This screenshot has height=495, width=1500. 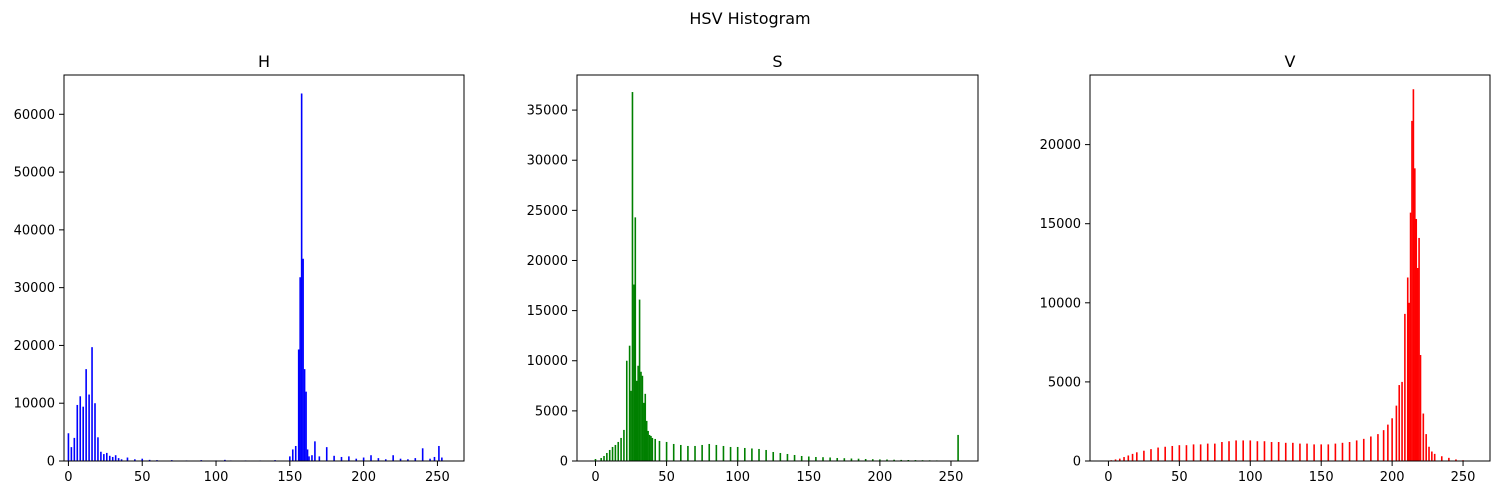 I want to click on x-tick-label: 0, so click(x=1108, y=477).